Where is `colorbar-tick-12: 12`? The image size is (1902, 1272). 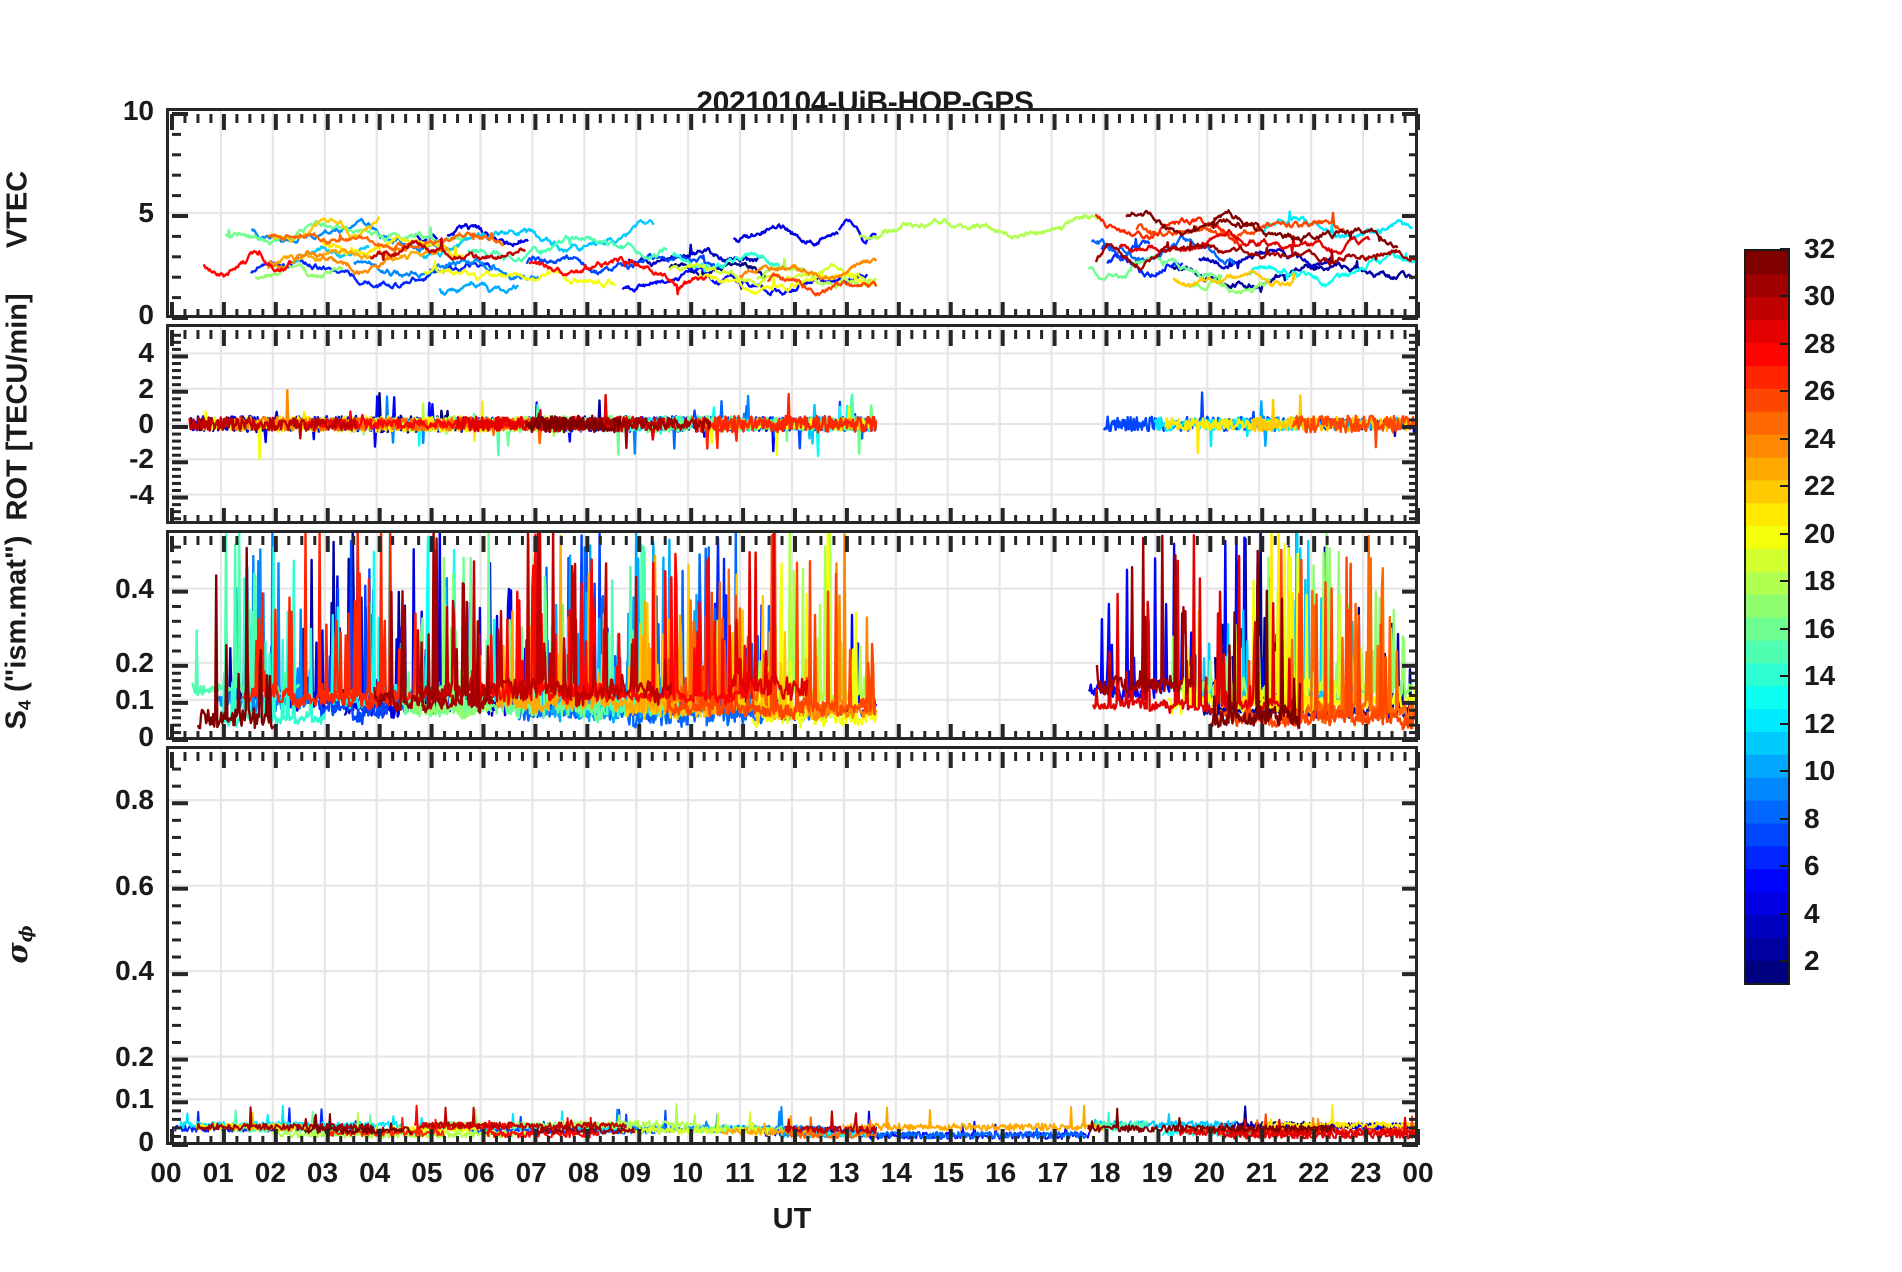
colorbar-tick-12: 12 is located at coordinates (1820, 723).